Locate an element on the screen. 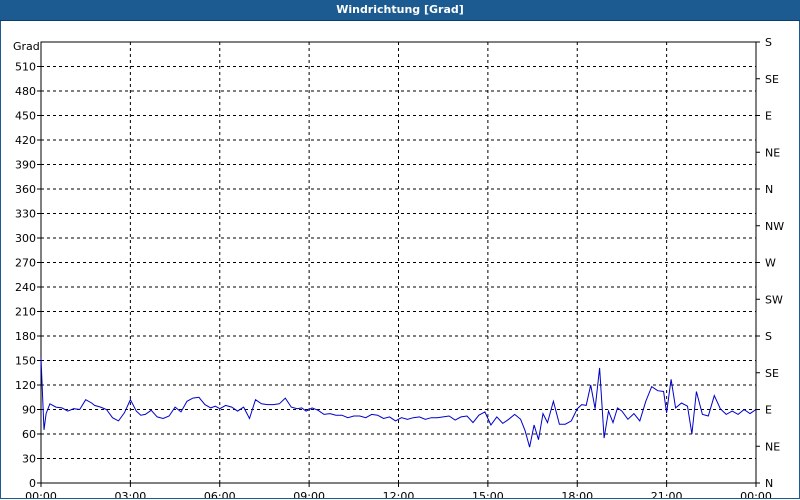 Image resolution: width=800 pixels, height=500 pixels. y-tick-label: 390 is located at coordinates (25, 165).